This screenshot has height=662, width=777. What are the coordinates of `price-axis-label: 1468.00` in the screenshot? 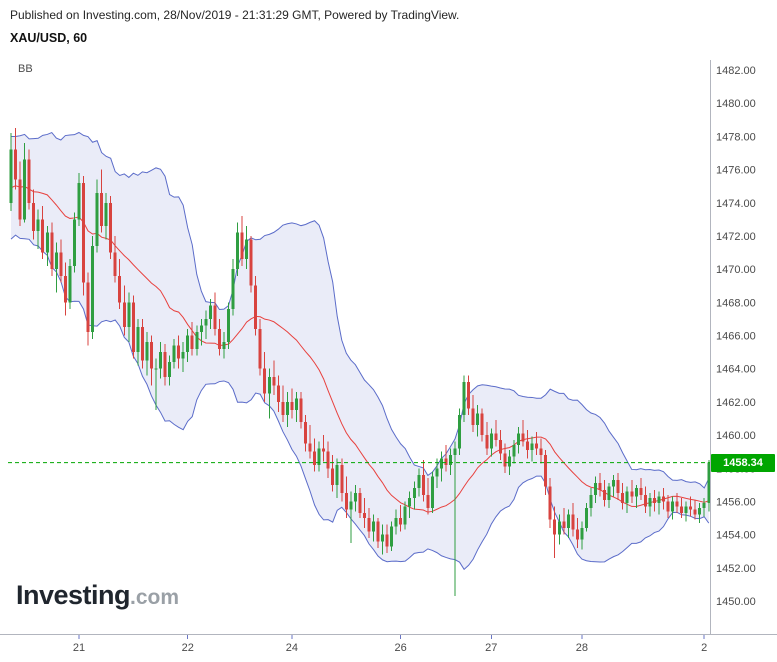 It's located at (736, 303).